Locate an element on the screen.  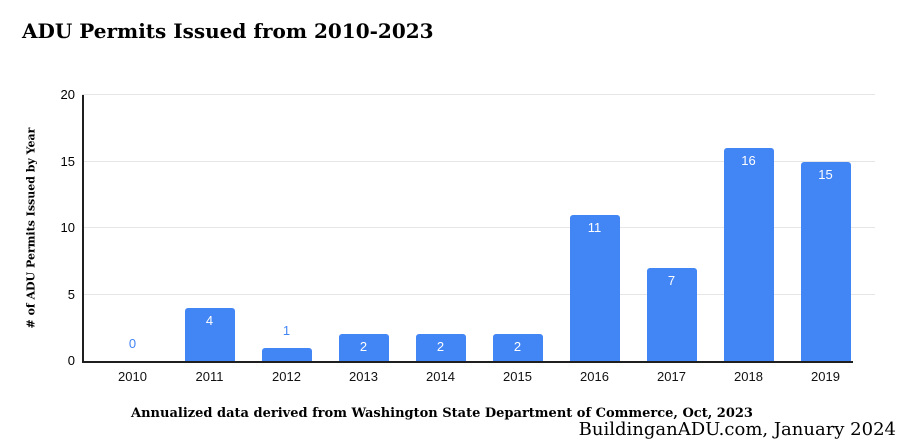
bar-column-2018: 16 2018 is located at coordinates (748, 239).